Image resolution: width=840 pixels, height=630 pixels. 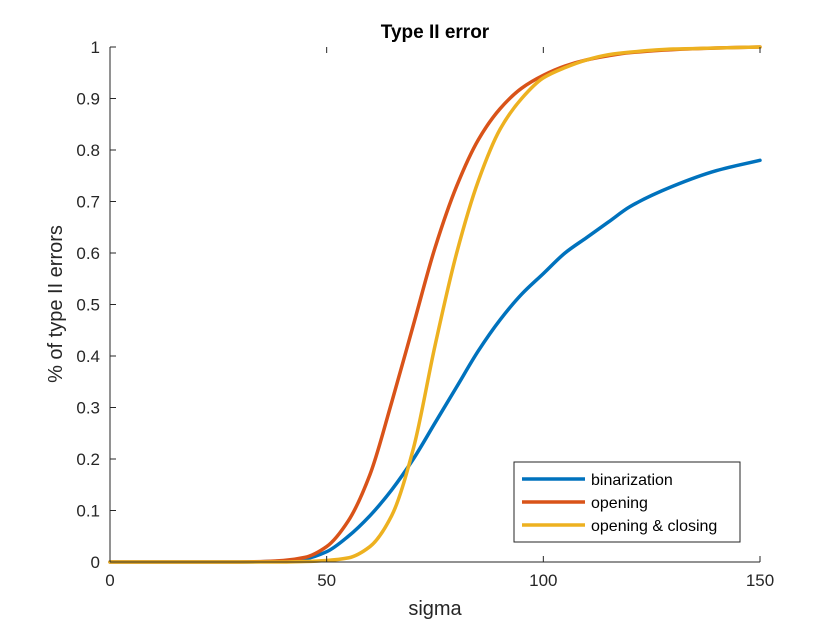 What do you see at coordinates (88, 253) in the screenshot?
I see `y-tick-label: 0.6` at bounding box center [88, 253].